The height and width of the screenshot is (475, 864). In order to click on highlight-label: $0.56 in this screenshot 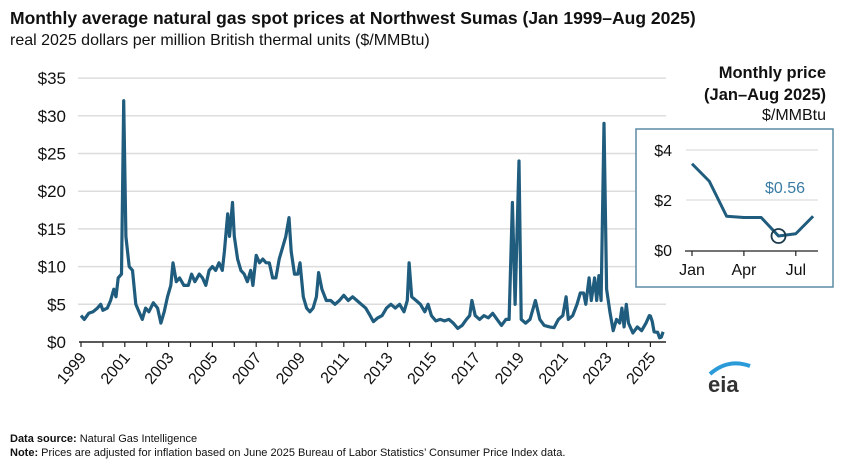, I will do `click(785, 188)`.